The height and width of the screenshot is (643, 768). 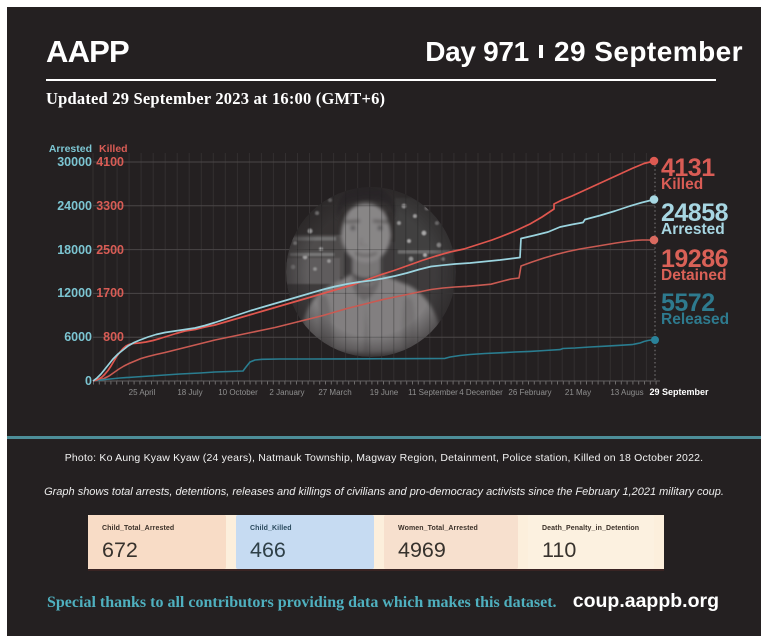 What do you see at coordinates (113, 337) in the screenshot?
I see `svg-text: 800` at bounding box center [113, 337].